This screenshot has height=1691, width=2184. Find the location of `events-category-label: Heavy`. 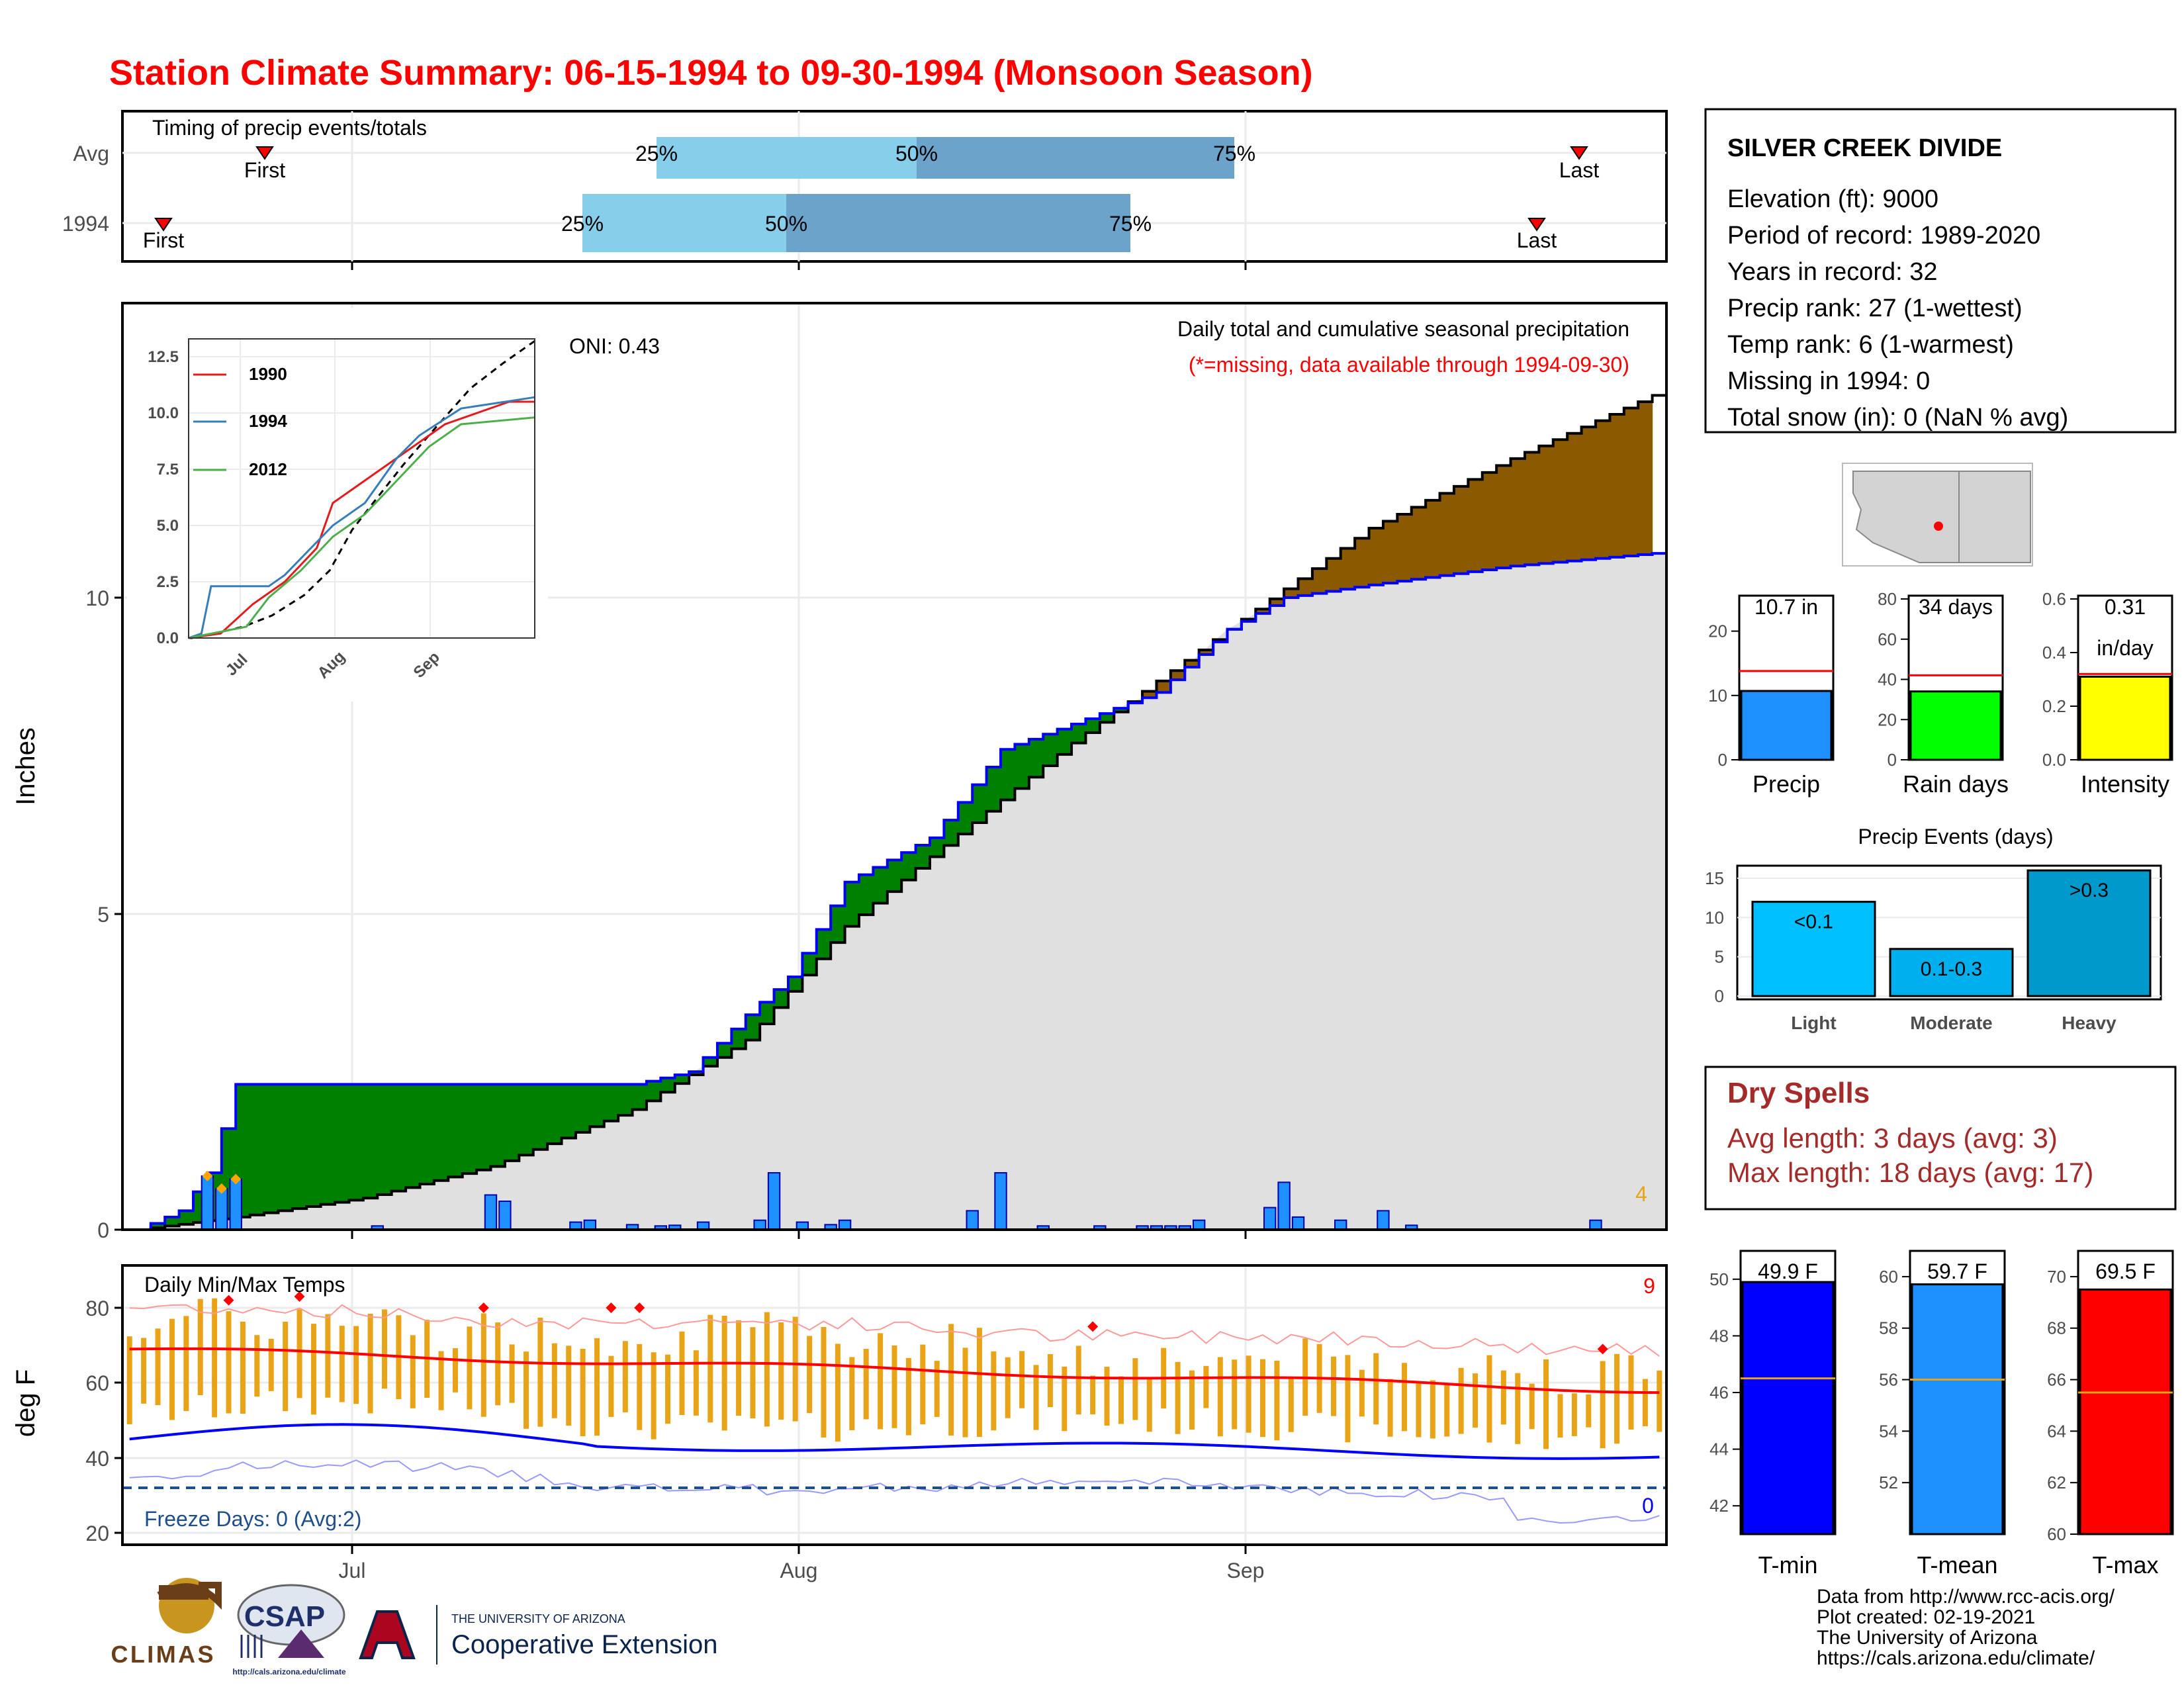

events-category-label: Heavy is located at coordinates (2089, 1023).